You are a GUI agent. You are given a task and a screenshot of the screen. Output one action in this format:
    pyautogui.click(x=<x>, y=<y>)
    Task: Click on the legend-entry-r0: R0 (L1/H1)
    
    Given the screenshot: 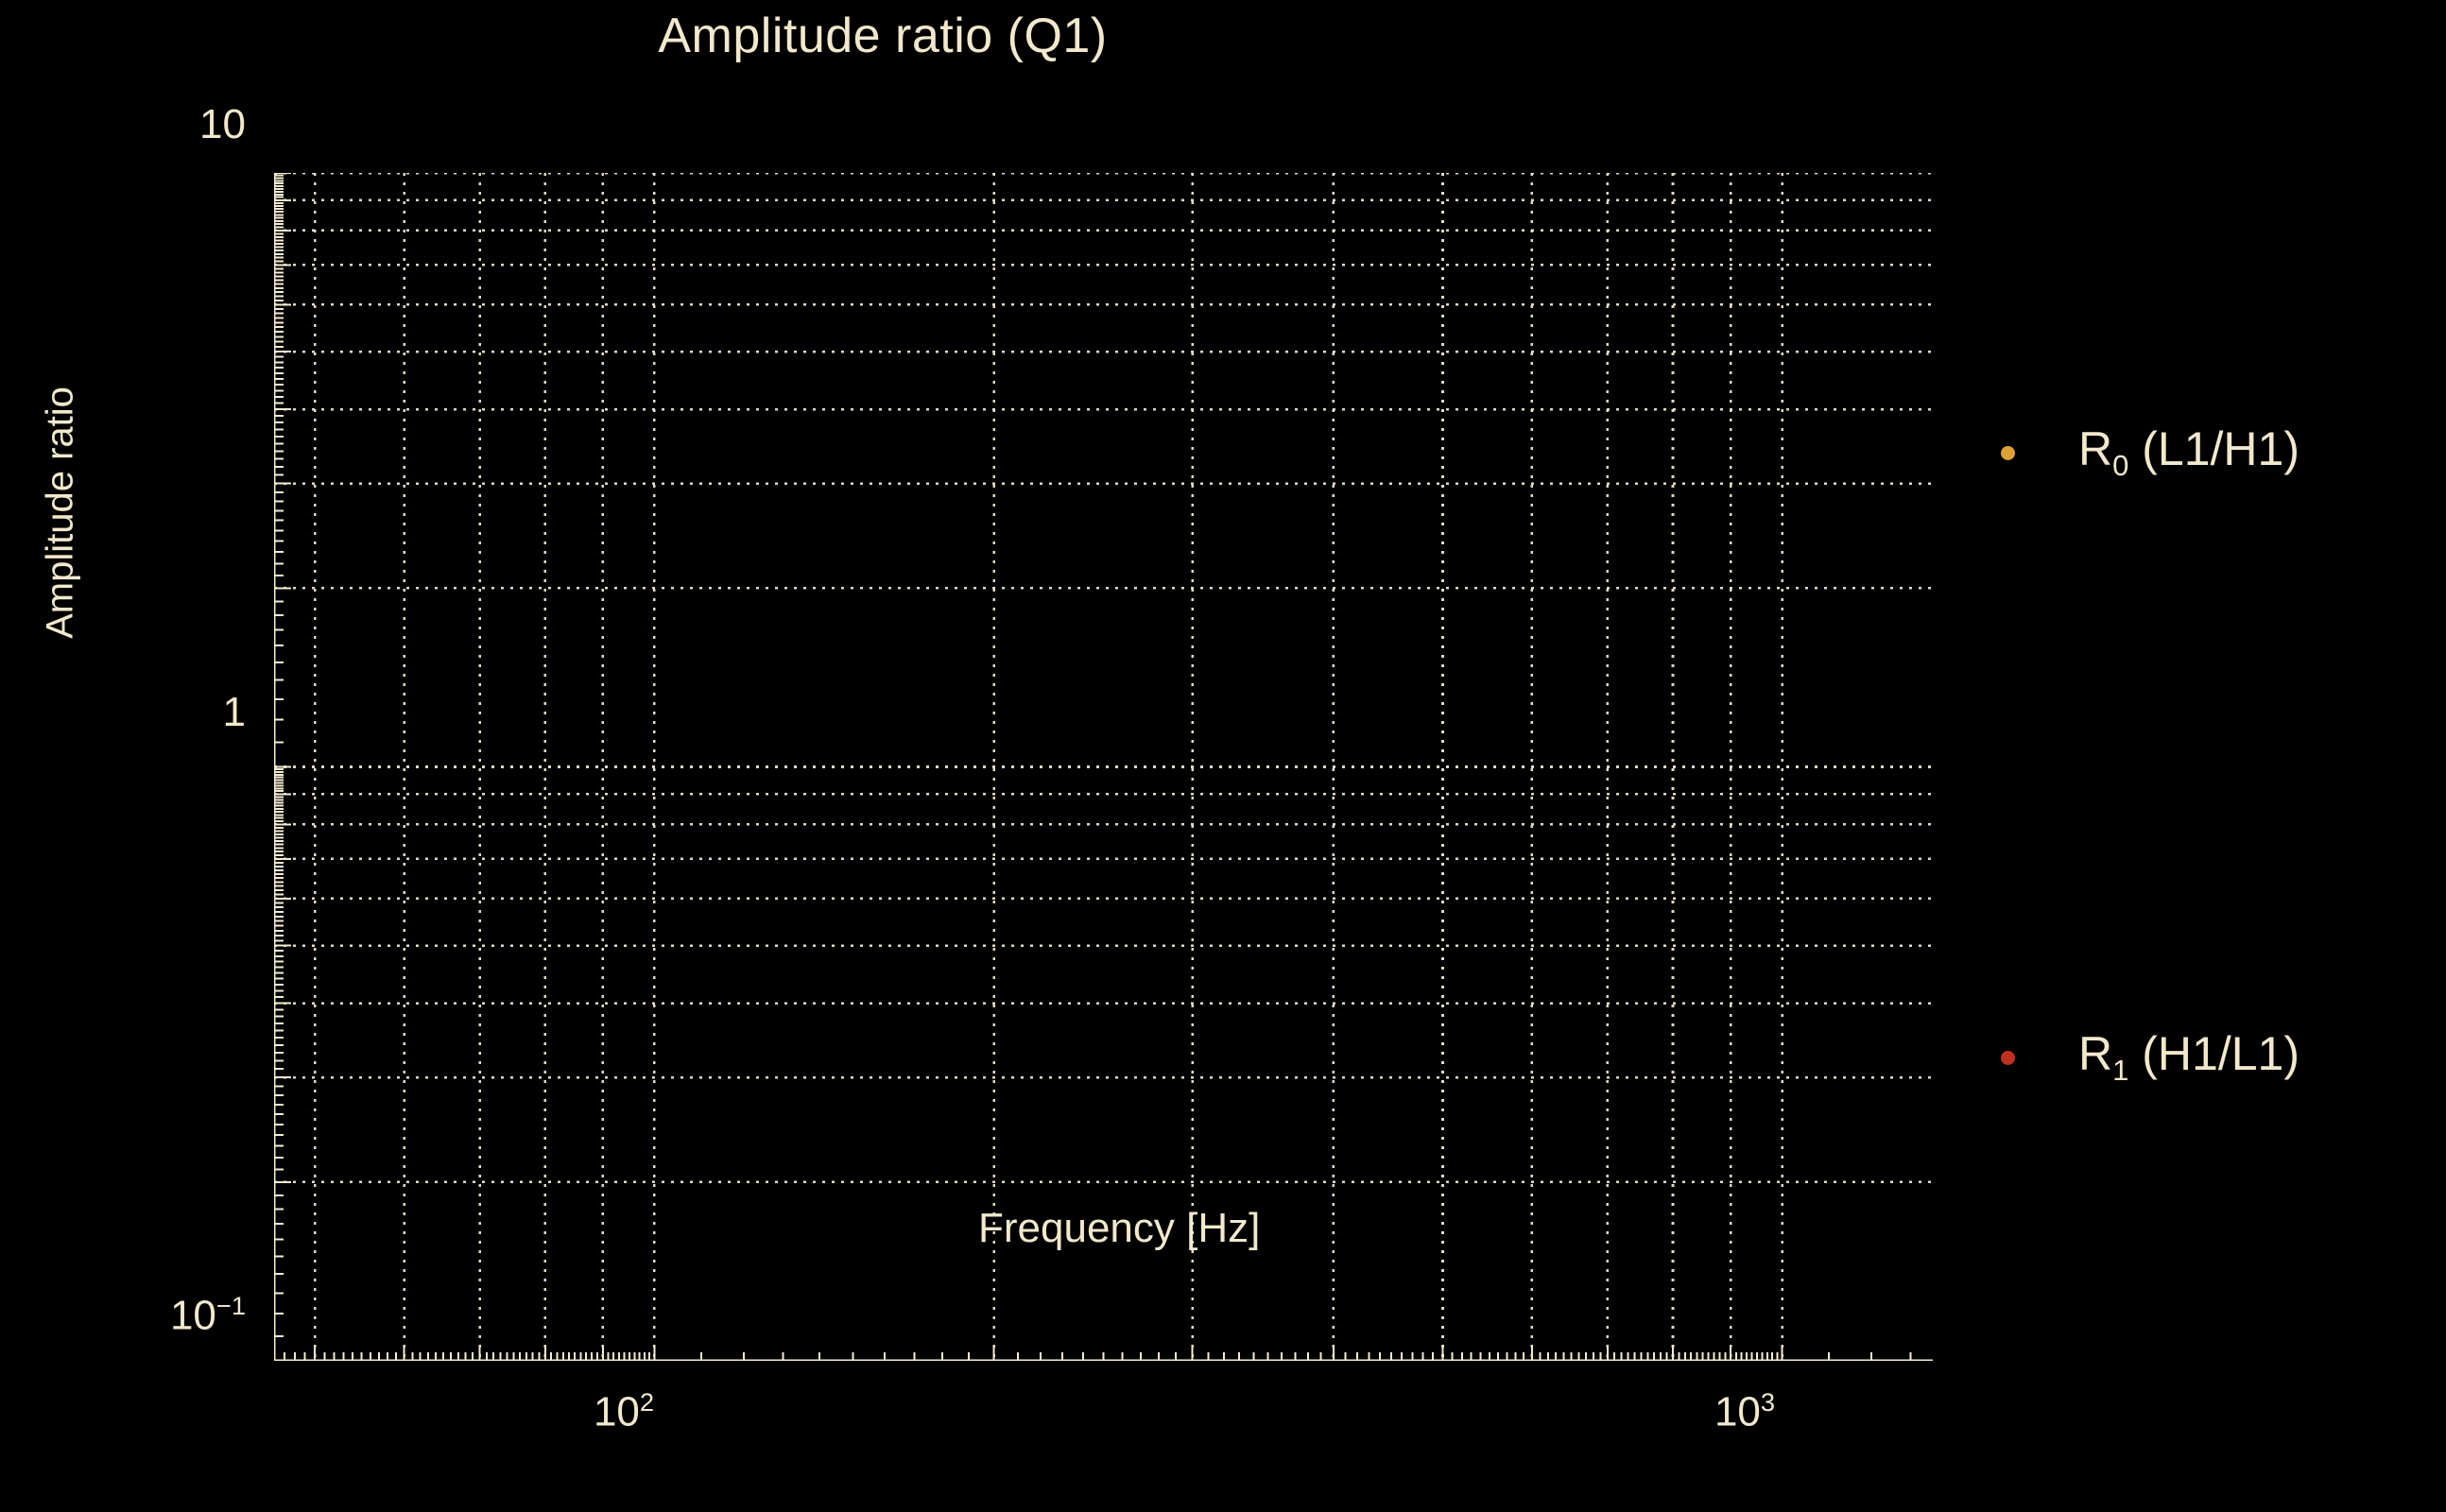 What is the action you would take?
    pyautogui.click(x=2135, y=452)
    